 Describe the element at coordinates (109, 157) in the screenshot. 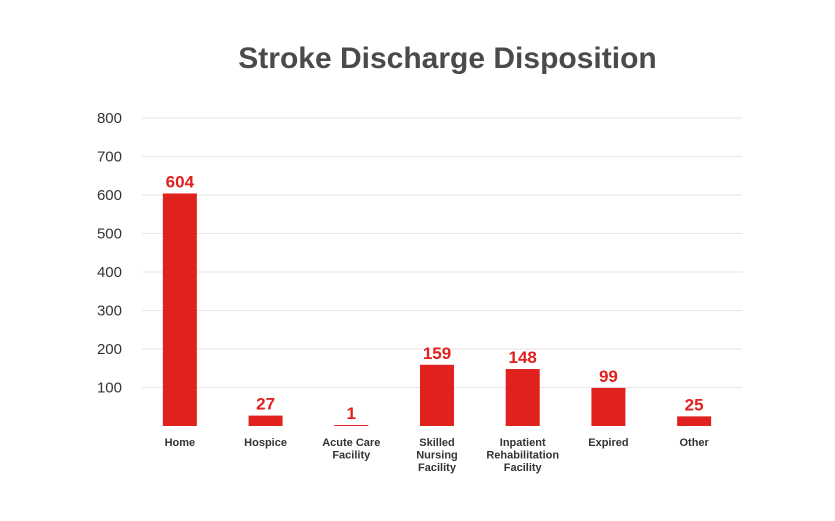

I see `y-tick-label-700: 700` at that location.